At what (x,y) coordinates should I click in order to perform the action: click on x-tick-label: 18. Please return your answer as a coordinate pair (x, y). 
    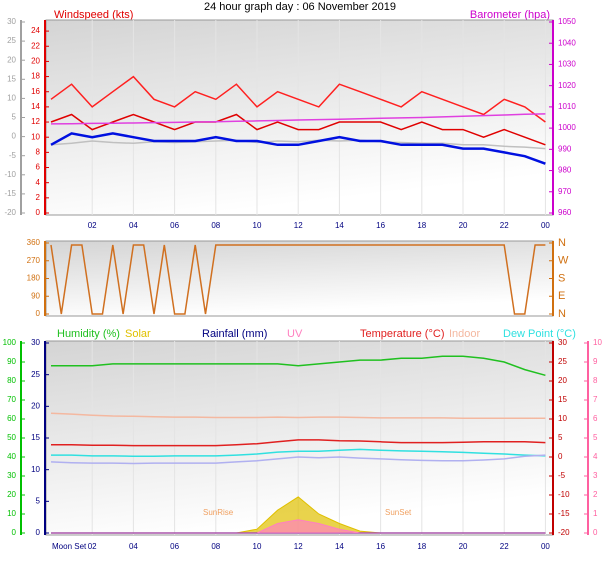
    Looking at the image, I should click on (421, 225).